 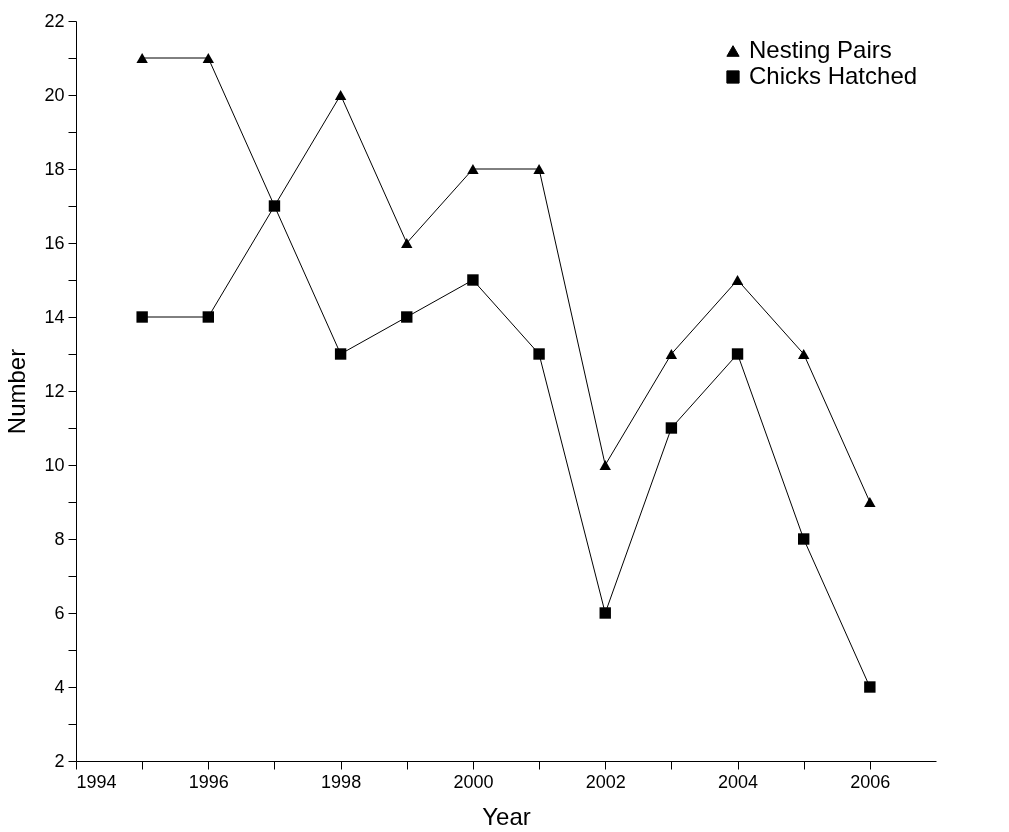 What do you see at coordinates (96, 781) in the screenshot?
I see `x-tick-label: 1994` at bounding box center [96, 781].